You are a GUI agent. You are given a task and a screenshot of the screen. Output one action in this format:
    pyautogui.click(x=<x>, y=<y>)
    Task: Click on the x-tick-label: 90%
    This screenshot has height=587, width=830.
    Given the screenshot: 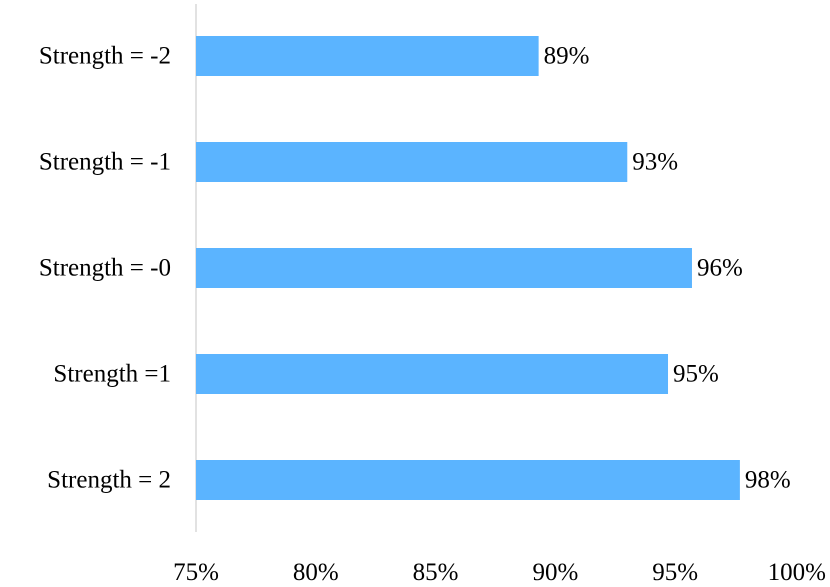 What is the action you would take?
    pyautogui.click(x=555, y=570)
    